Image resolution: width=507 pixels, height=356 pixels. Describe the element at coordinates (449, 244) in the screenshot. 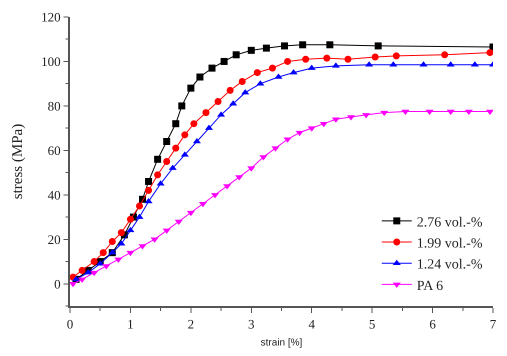

I see `legend-label: 1.99 vol.-%` at that location.